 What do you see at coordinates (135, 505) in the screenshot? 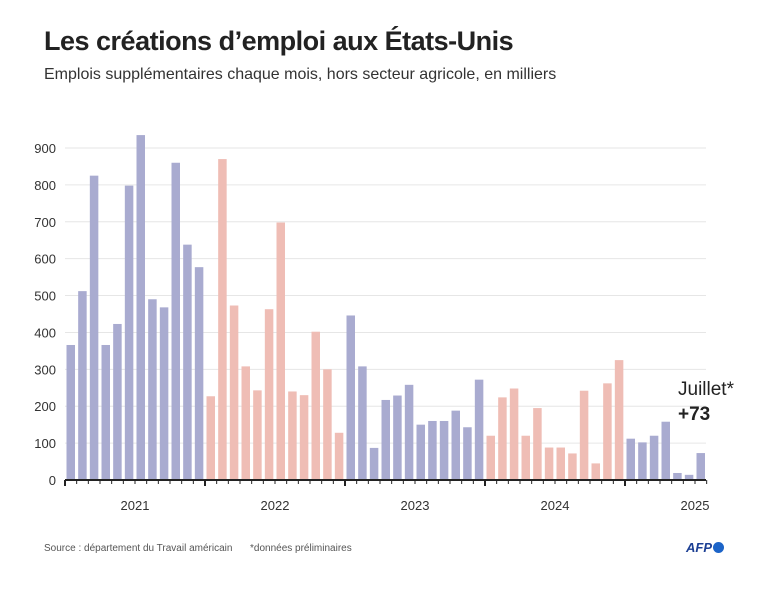
I see `x-tick-label: 2021` at bounding box center [135, 505].